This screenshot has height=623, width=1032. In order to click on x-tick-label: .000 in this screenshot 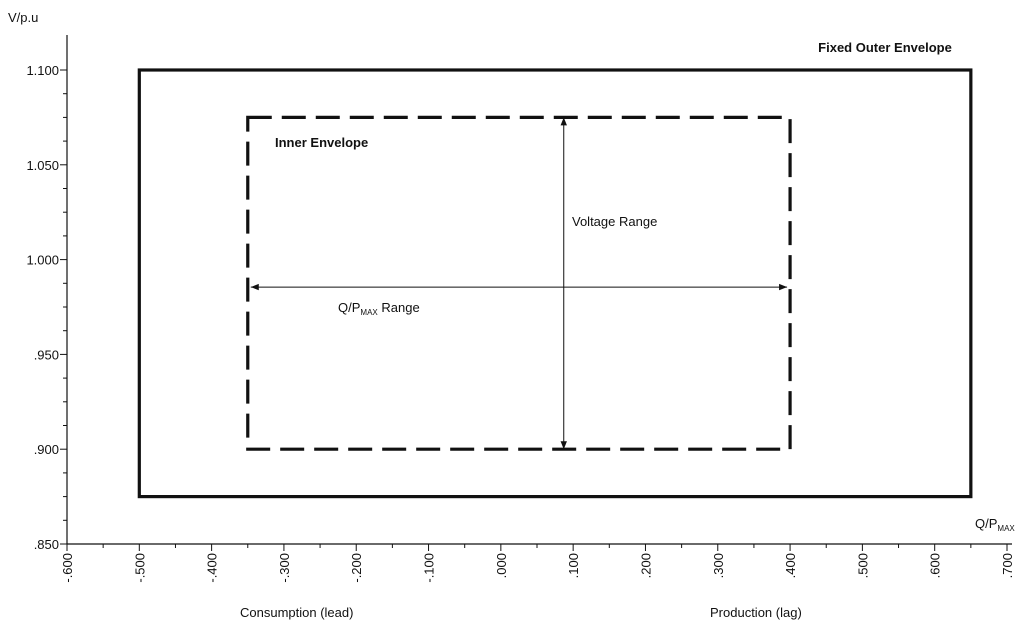, I will do `click(501, 565)`.